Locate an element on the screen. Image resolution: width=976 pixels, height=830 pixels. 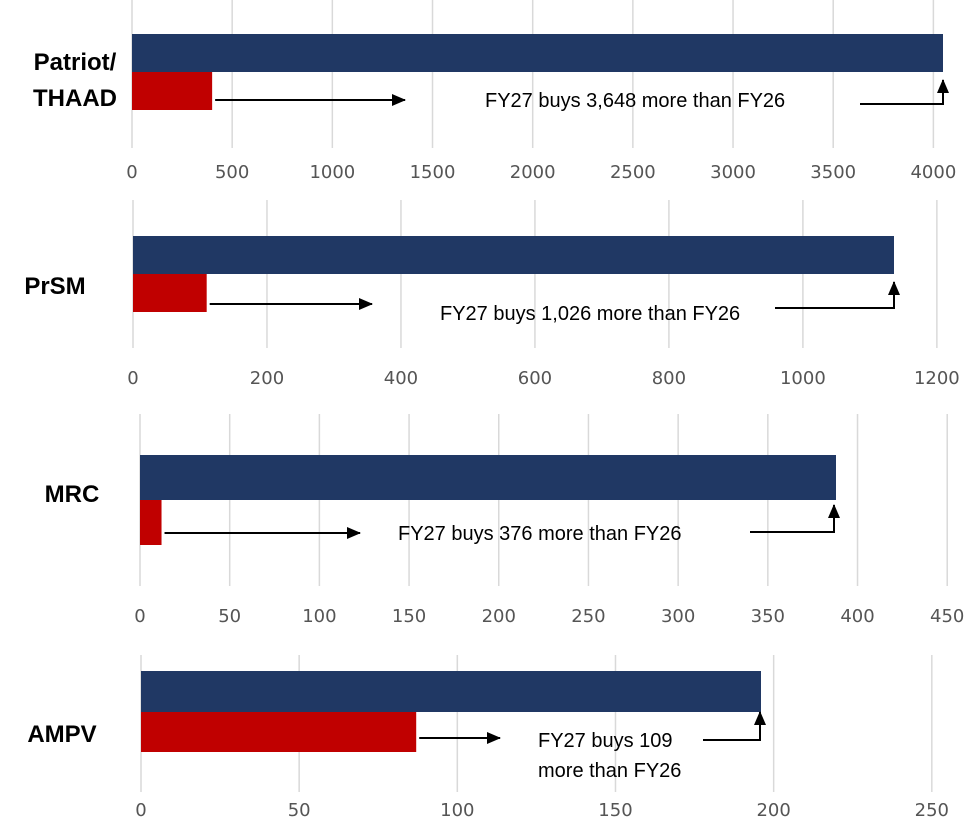
annotation-text: FY27 buys 3,648 more than FY26 is located at coordinates (635, 101).